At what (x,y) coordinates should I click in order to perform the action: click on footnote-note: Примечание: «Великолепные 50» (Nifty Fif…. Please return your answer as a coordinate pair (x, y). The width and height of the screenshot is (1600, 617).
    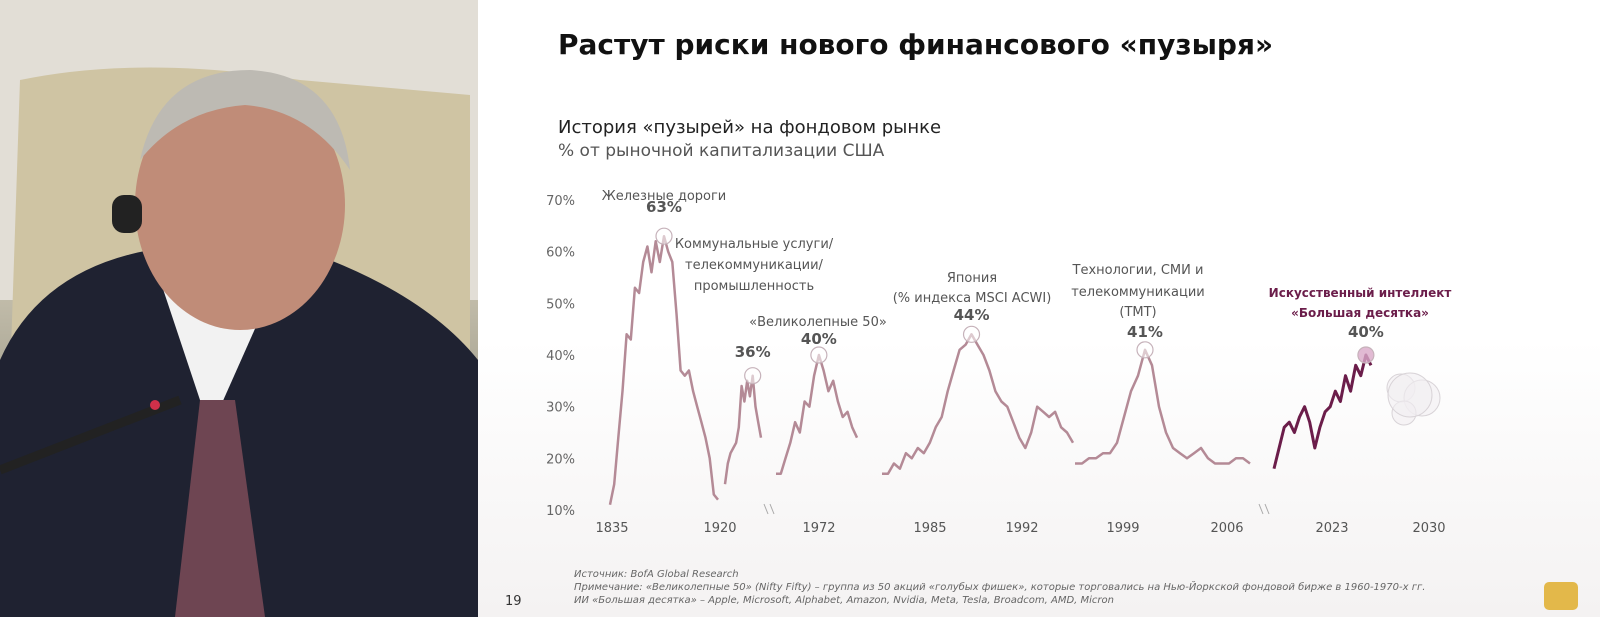
    Looking at the image, I should click on (1000, 587).